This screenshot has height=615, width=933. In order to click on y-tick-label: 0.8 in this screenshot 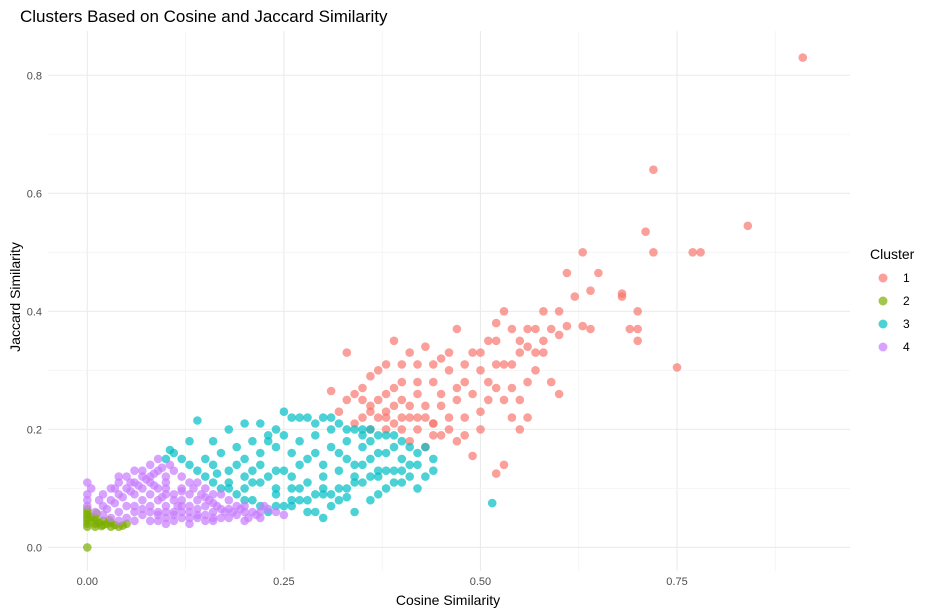, I will do `click(34, 76)`.